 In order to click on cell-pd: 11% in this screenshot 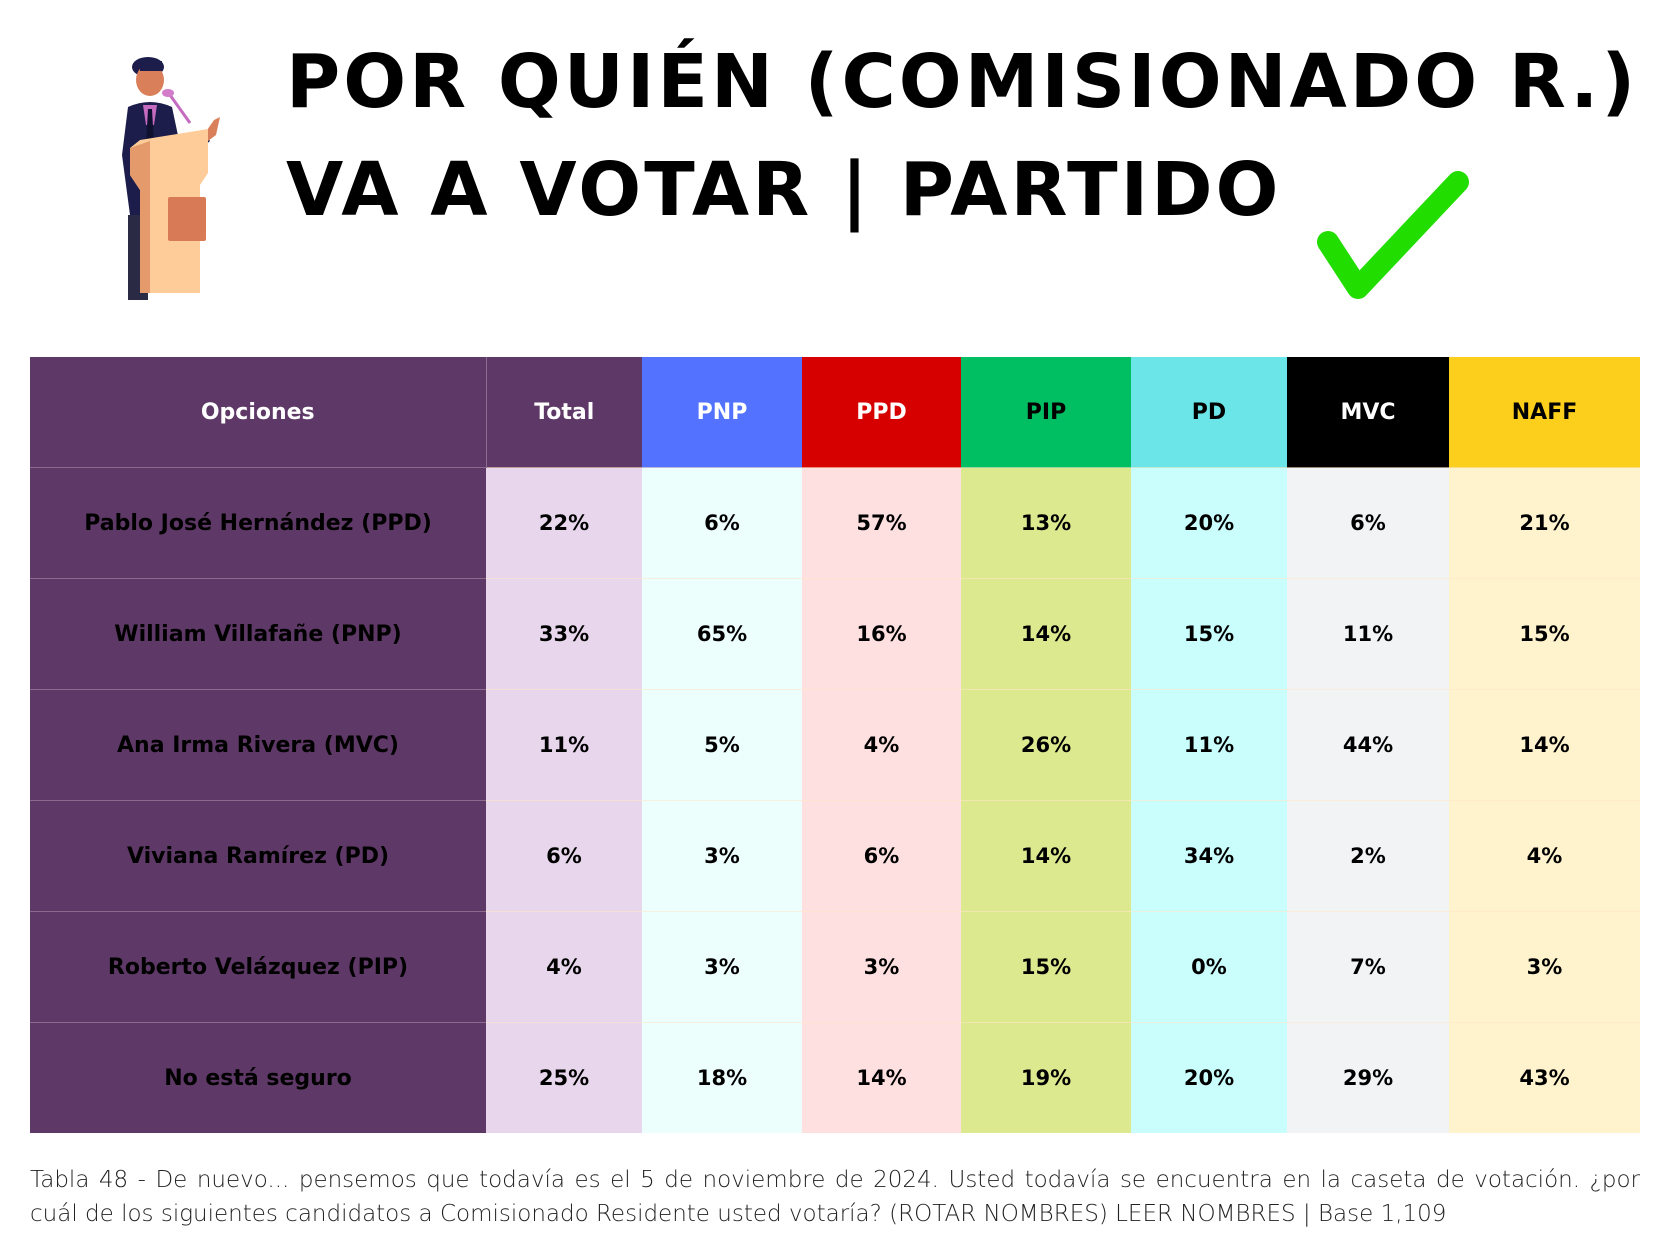, I will do `click(1209, 745)`.